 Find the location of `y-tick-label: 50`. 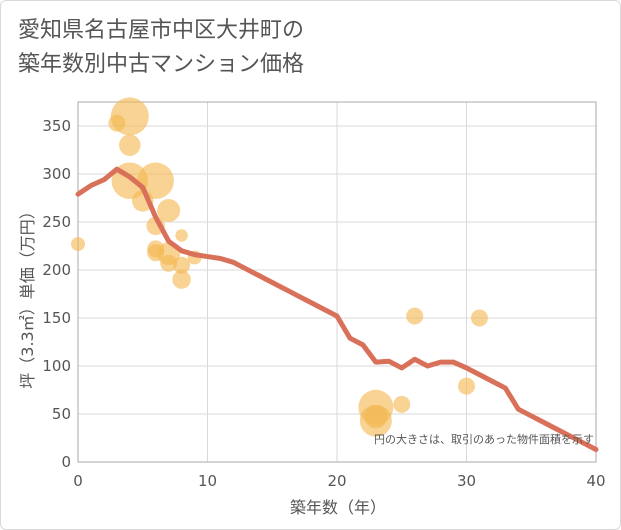

y-tick-label: 50 is located at coordinates (61, 414).